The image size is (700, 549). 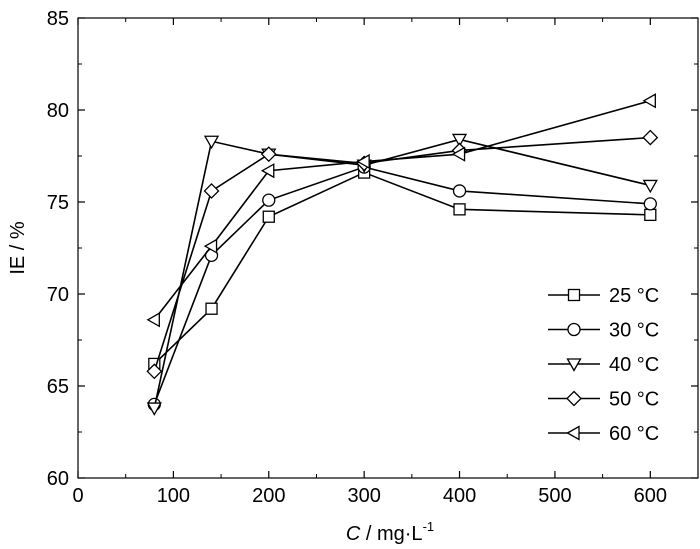 What do you see at coordinates (634, 365) in the screenshot?
I see `legend-label: 40 °C` at bounding box center [634, 365].